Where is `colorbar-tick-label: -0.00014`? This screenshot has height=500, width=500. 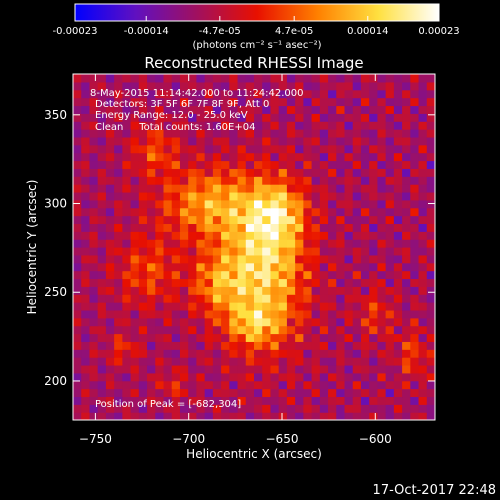
colorbar-tick-label: -0.00014 is located at coordinates (146, 31).